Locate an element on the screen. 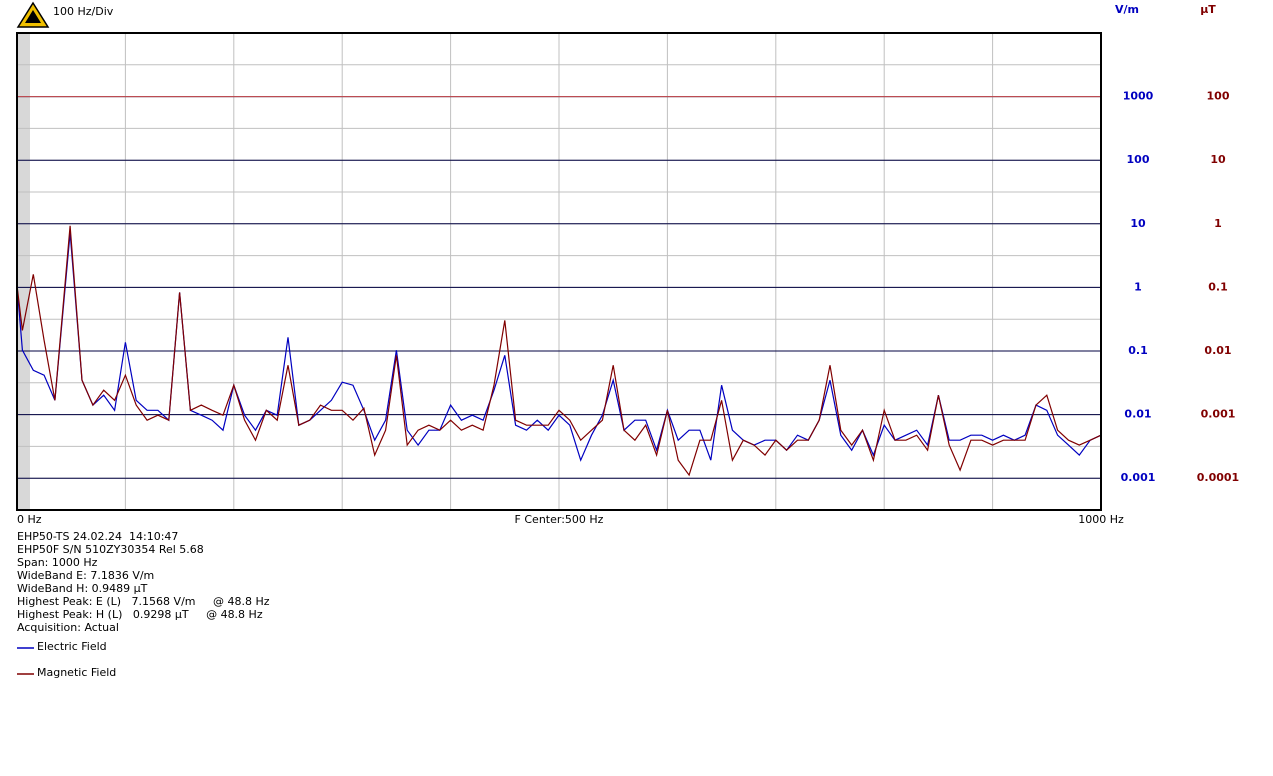 The height and width of the screenshot is (776, 1273). y2-tick-label: 0.1 is located at coordinates (1218, 286).